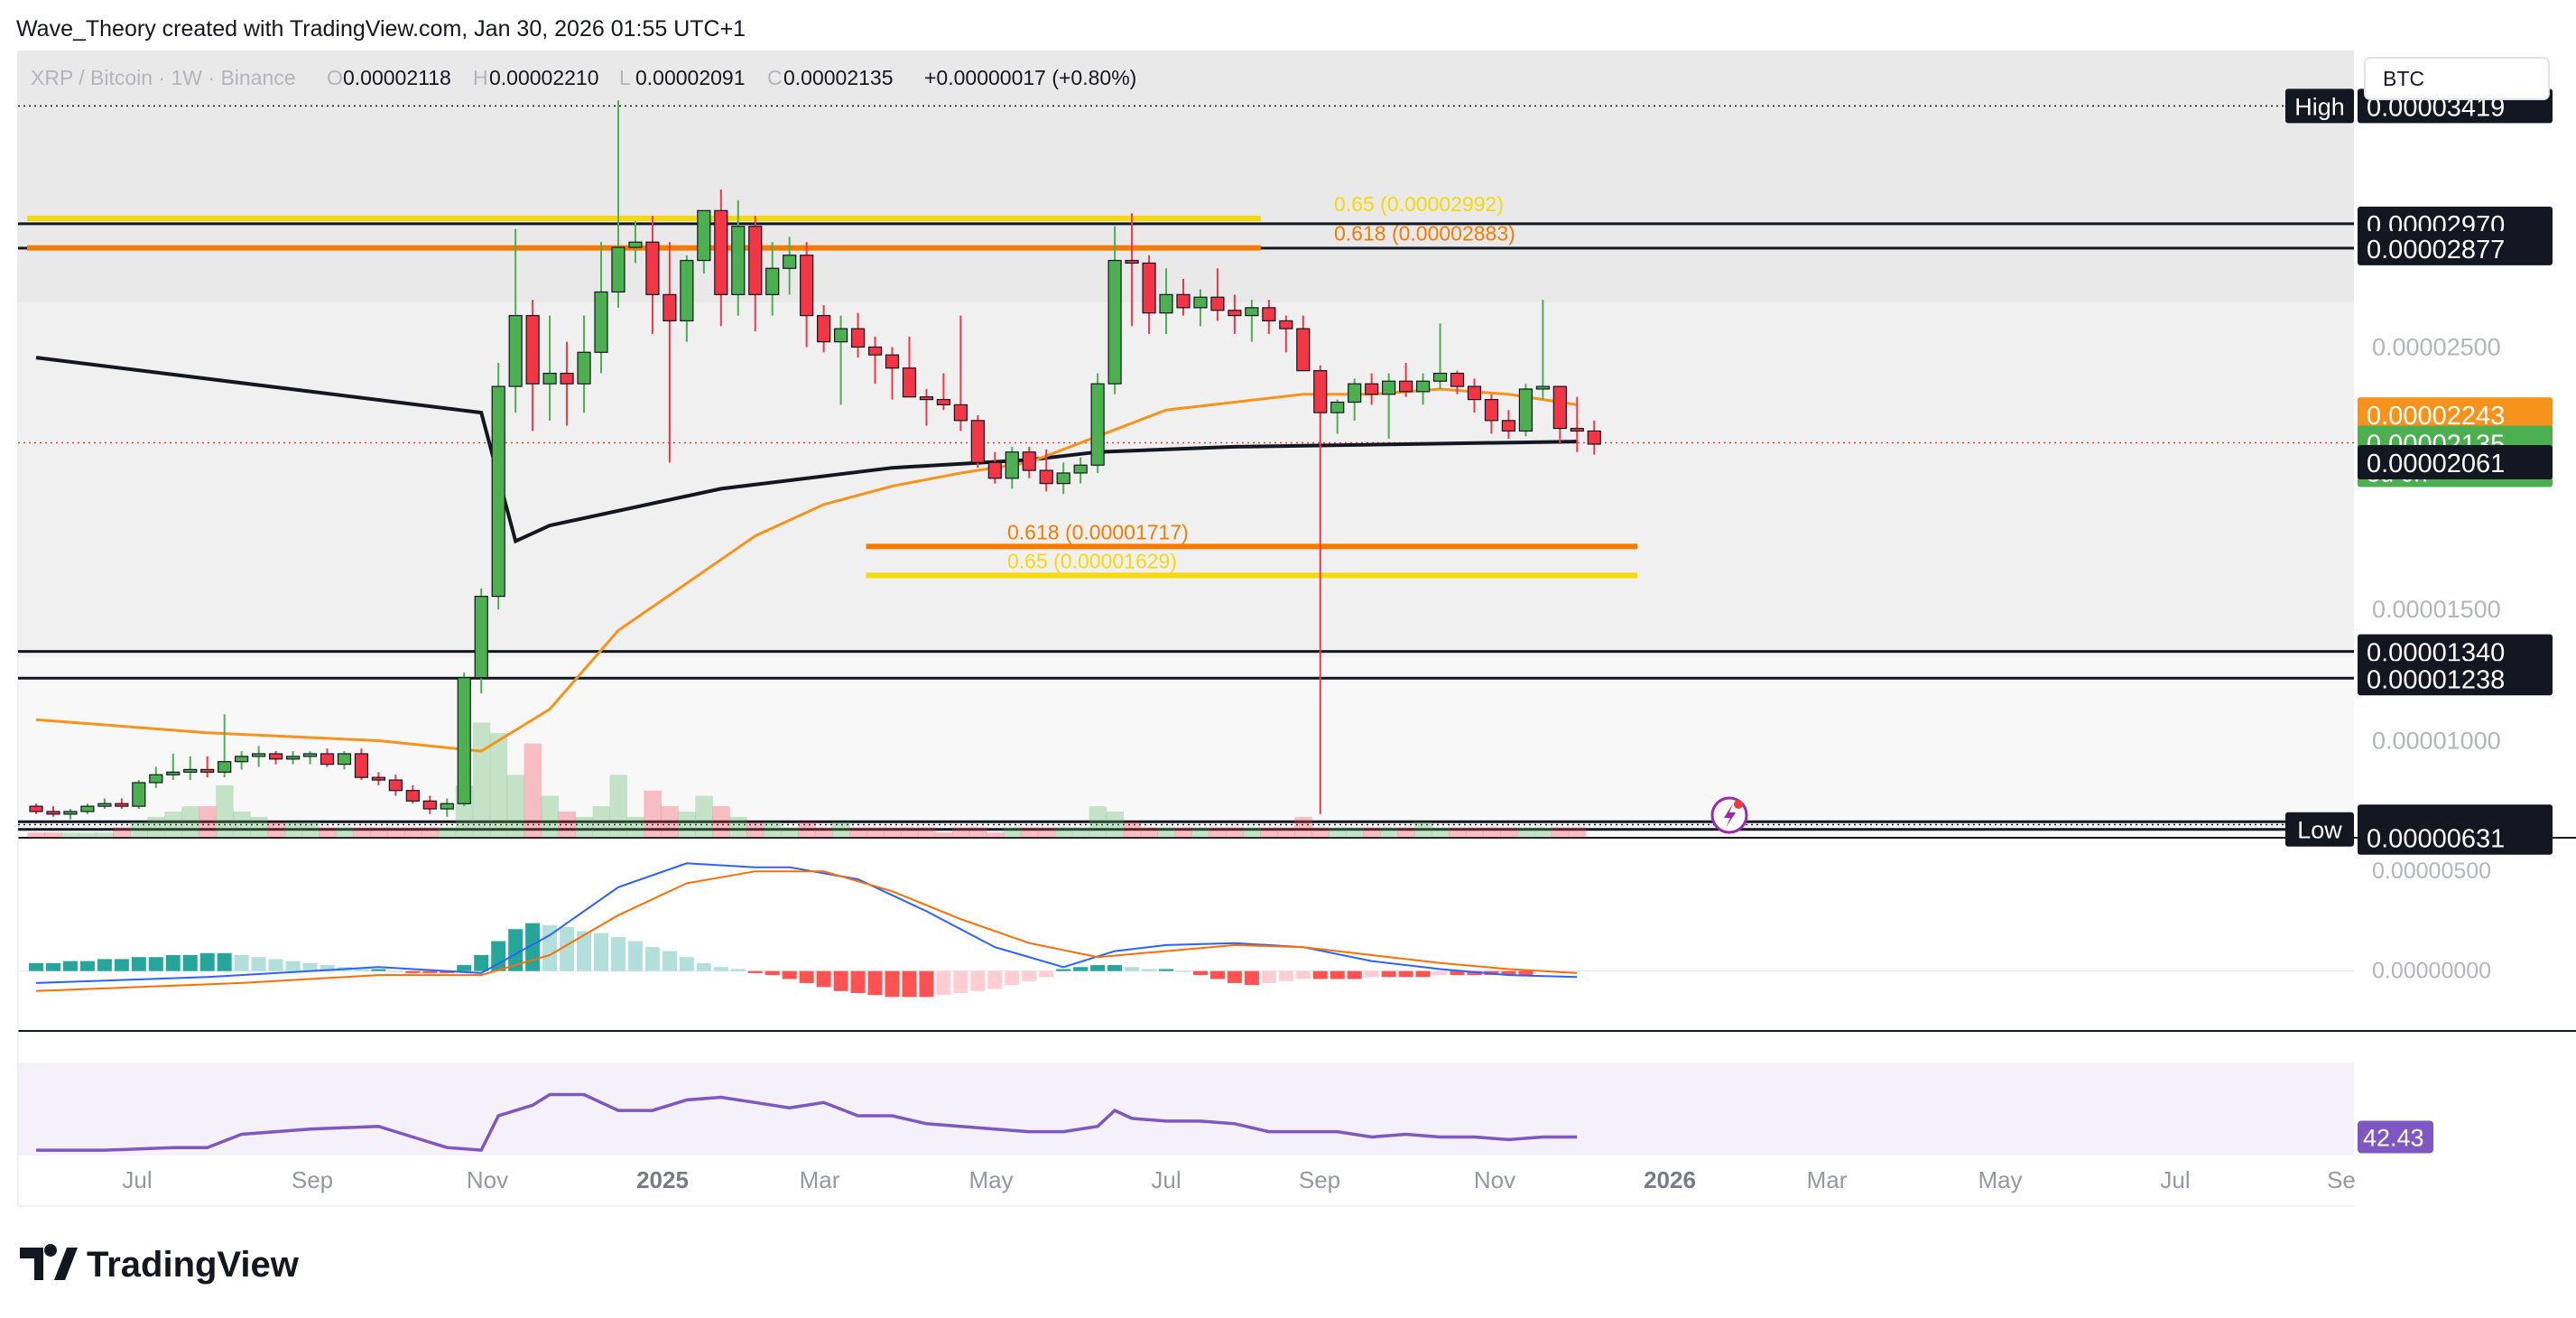 The image size is (2576, 1318). I want to click on time-axis-tick: 2025, so click(662, 1179).